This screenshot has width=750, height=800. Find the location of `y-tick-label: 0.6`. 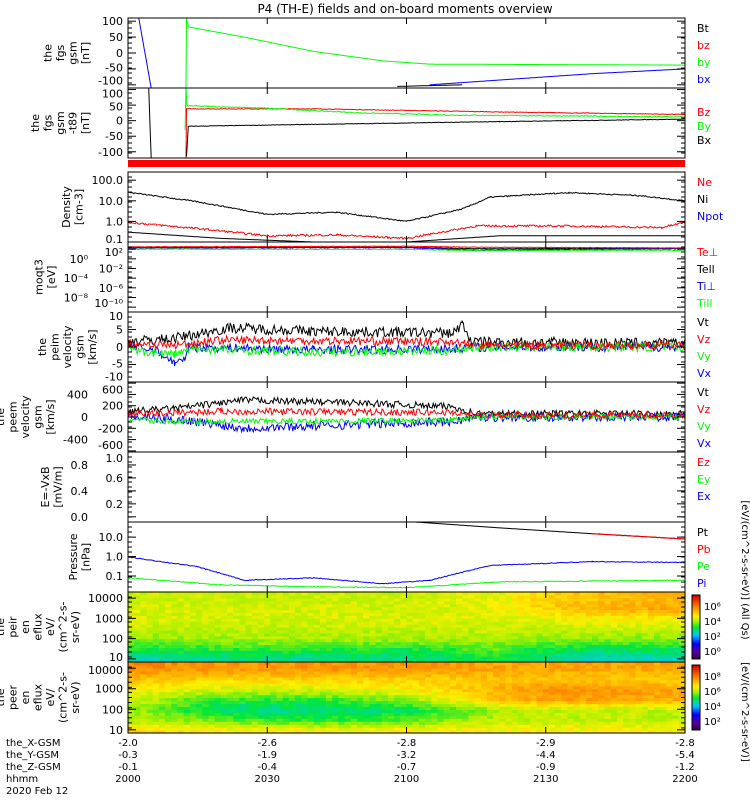

y-tick-label: 0.6 is located at coordinates (115, 478).